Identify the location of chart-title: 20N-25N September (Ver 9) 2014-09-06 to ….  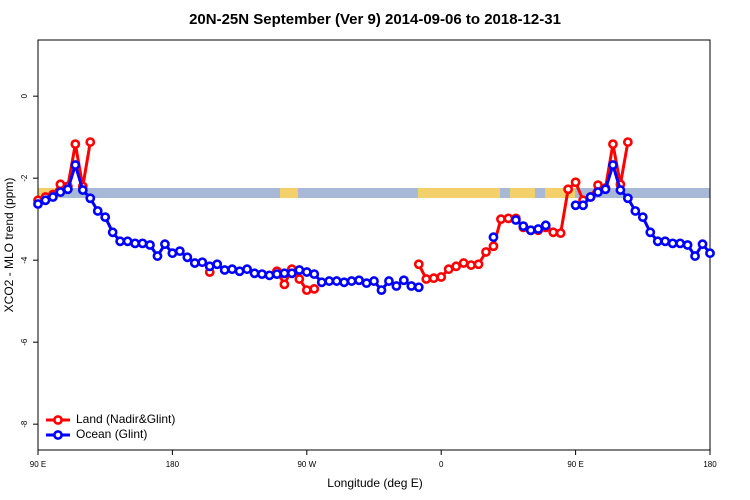
(375, 19).